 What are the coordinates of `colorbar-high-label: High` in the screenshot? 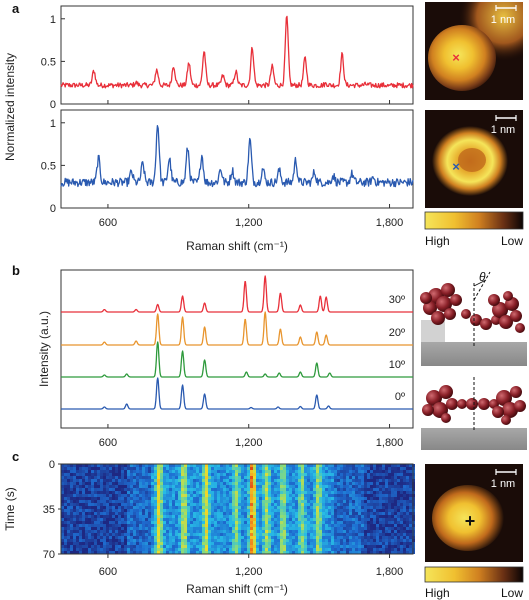 It's located at (437, 241).